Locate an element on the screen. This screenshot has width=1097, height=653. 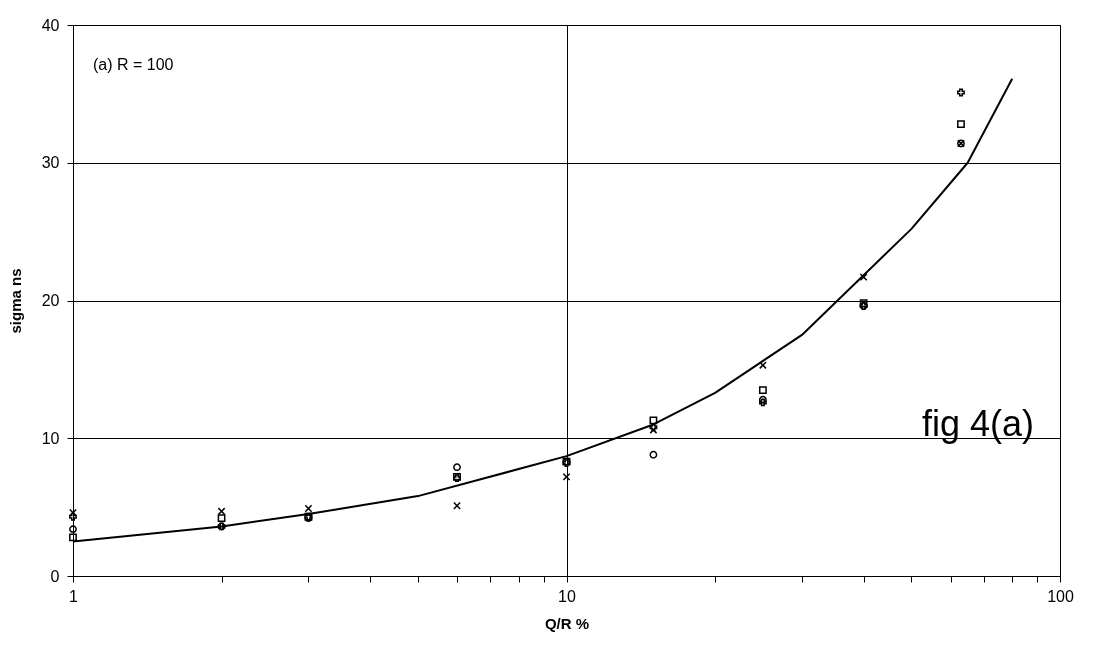
x-tick-label: 10 is located at coordinates (567, 596).